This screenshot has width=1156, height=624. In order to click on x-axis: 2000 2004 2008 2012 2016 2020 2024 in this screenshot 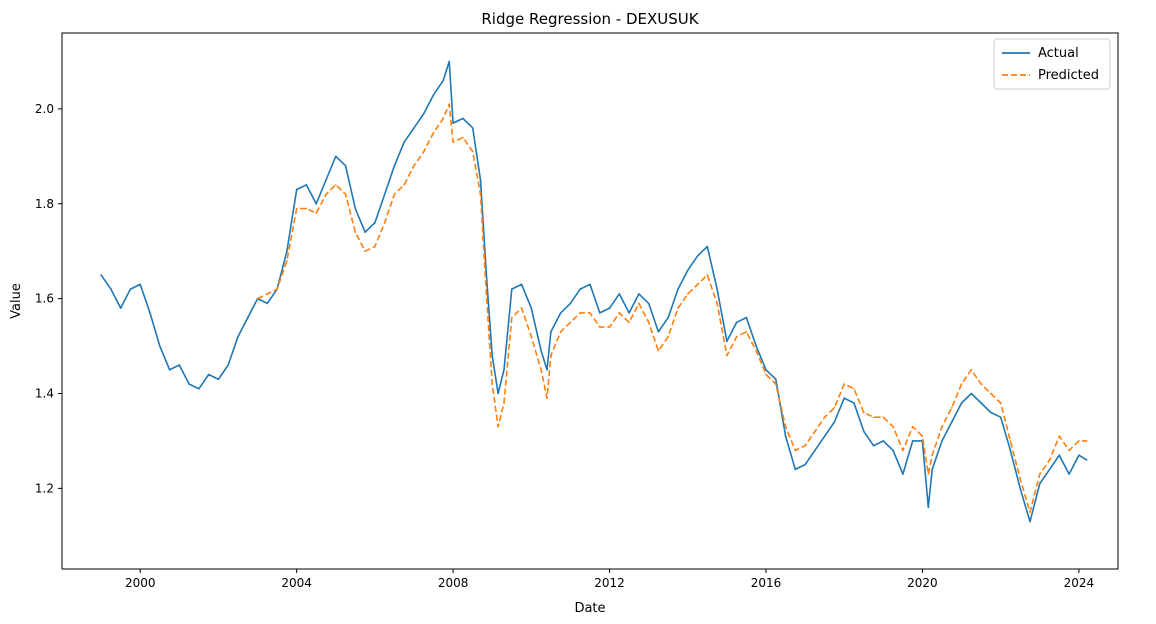, I will do `click(609, 579)`.